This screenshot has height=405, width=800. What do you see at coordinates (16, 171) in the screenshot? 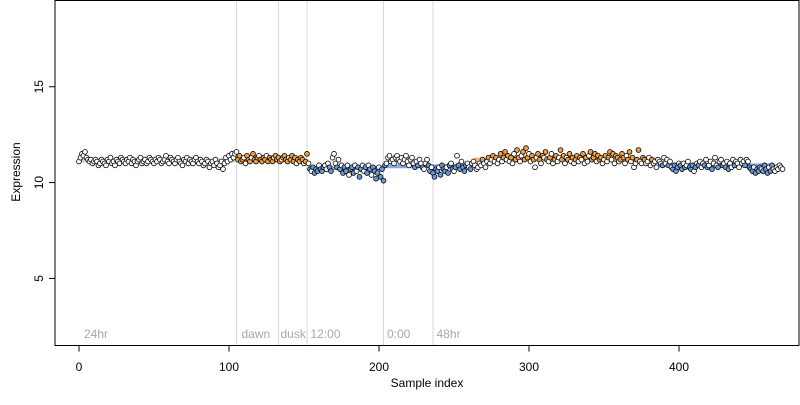
I see `y-axis-label: Expression` at bounding box center [16, 171].